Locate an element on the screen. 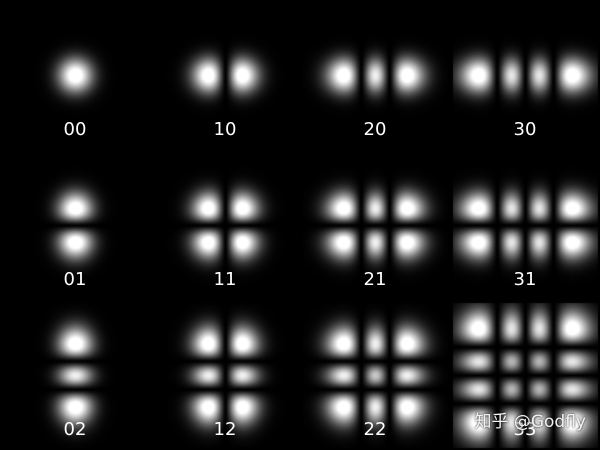 The height and width of the screenshot is (450, 600). mode-label-21: 21 is located at coordinates (375, 279).